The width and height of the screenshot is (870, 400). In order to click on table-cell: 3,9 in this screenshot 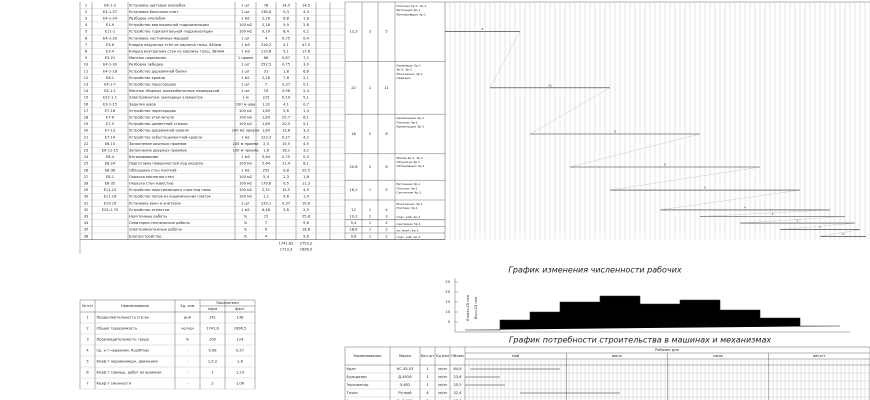, I will do `click(306, 65)`.